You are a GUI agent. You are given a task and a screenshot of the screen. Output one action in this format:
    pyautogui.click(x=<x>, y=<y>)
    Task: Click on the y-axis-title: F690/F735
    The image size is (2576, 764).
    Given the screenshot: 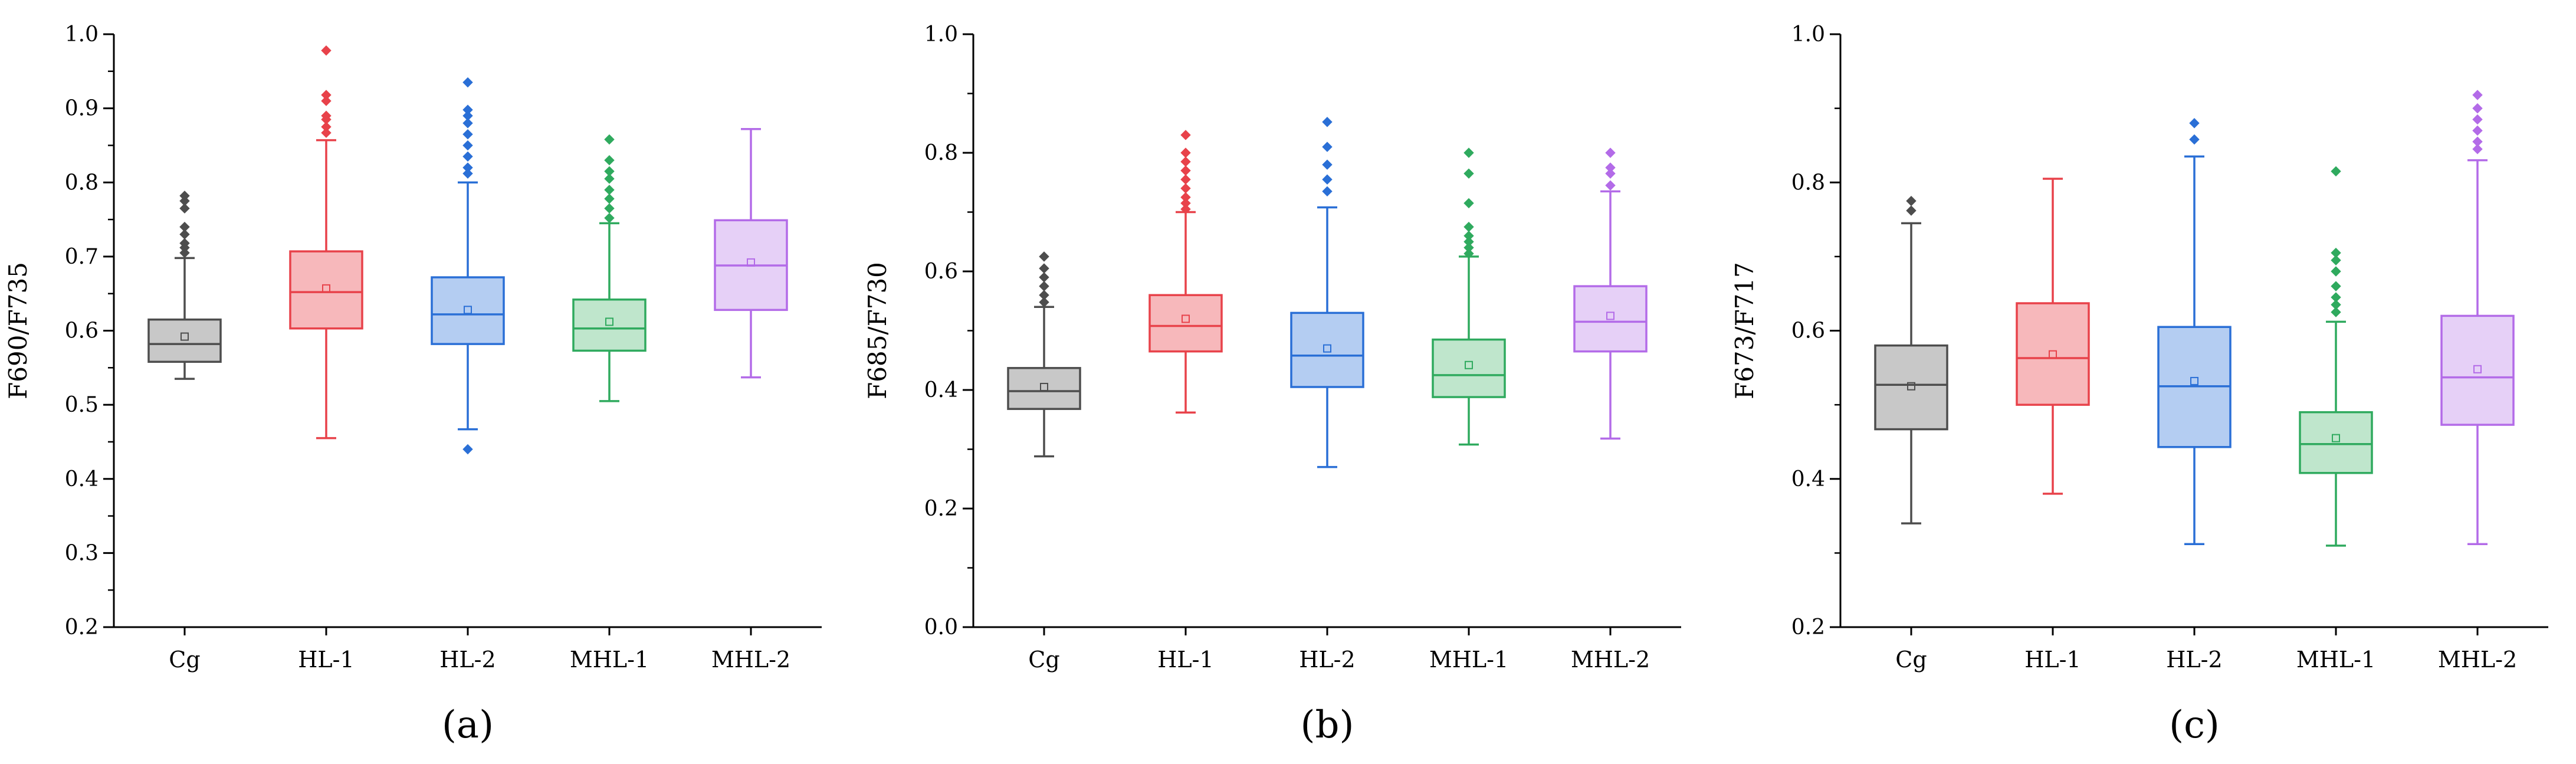 What is the action you would take?
    pyautogui.click(x=18, y=330)
    